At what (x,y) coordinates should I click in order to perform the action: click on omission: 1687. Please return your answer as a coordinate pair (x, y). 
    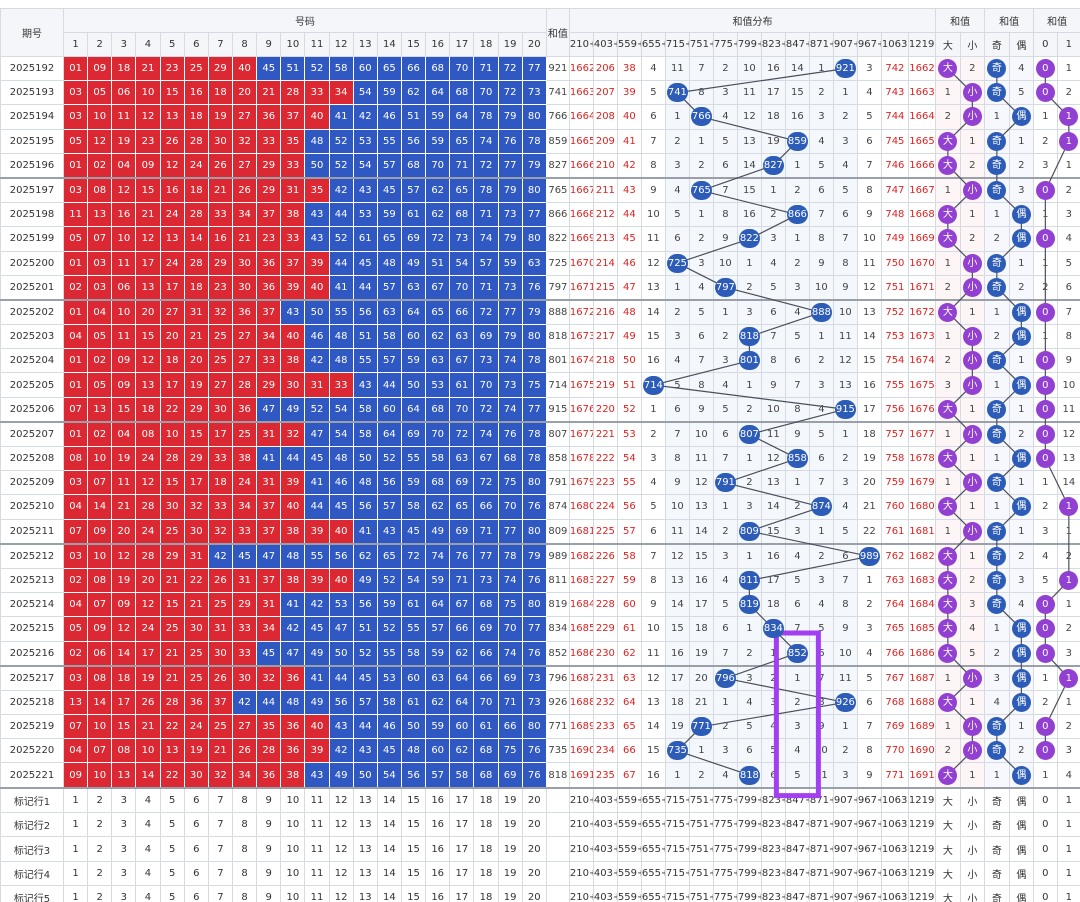
    Looking at the image, I should click on (581, 678).